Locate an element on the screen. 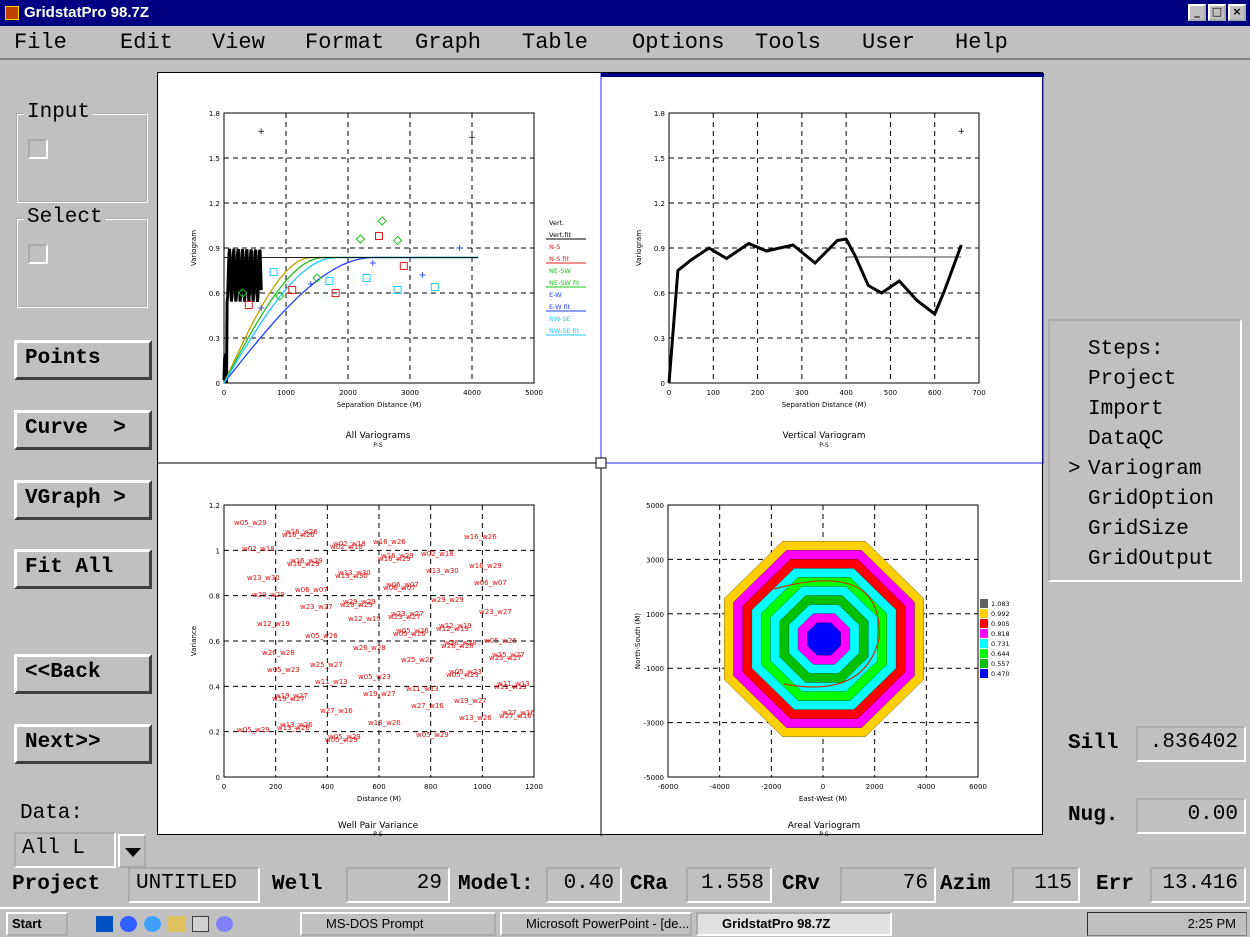 Image resolution: width=1250 pixels, height=937 pixels. g4-xtick: 4000 is located at coordinates (926, 787).